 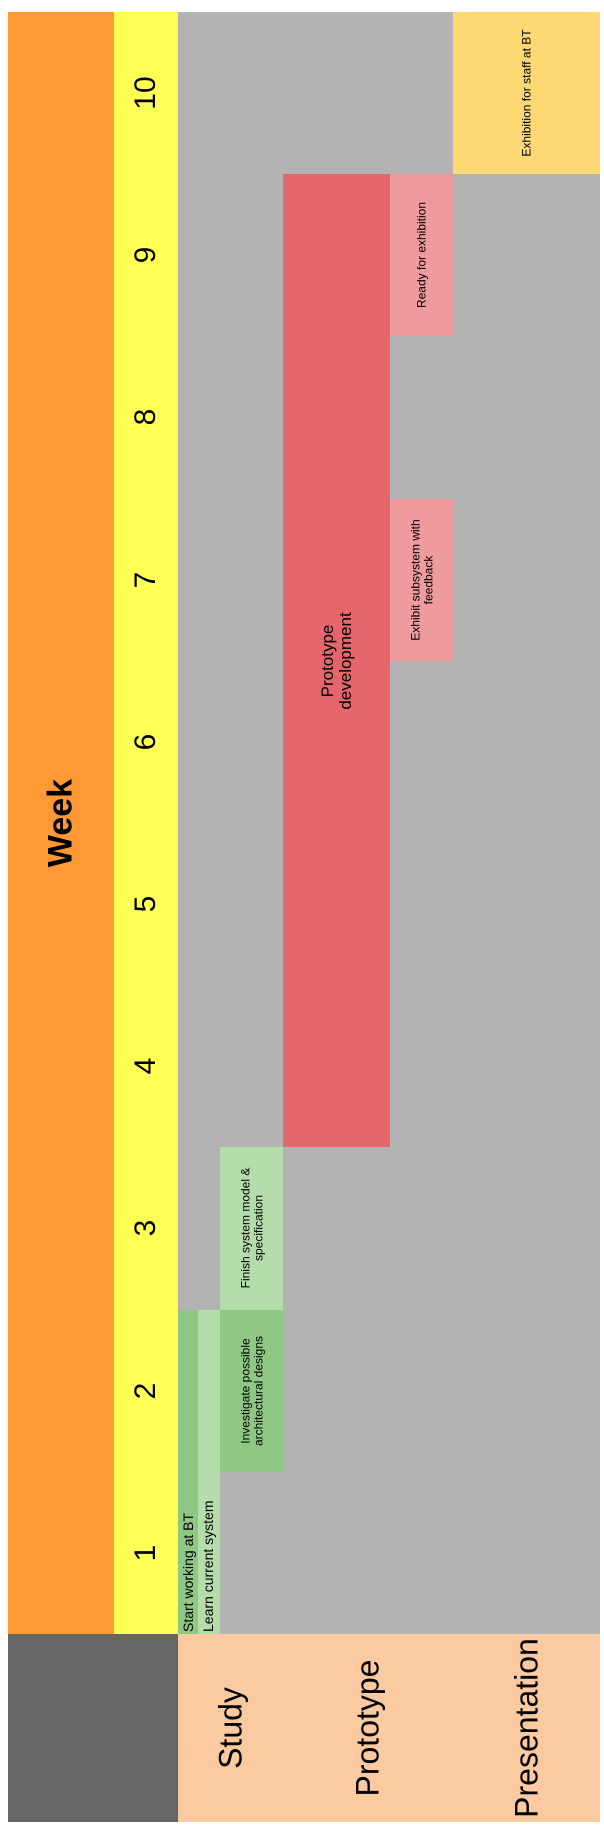 I want to click on week-cell: 3, so click(x=146, y=1228).